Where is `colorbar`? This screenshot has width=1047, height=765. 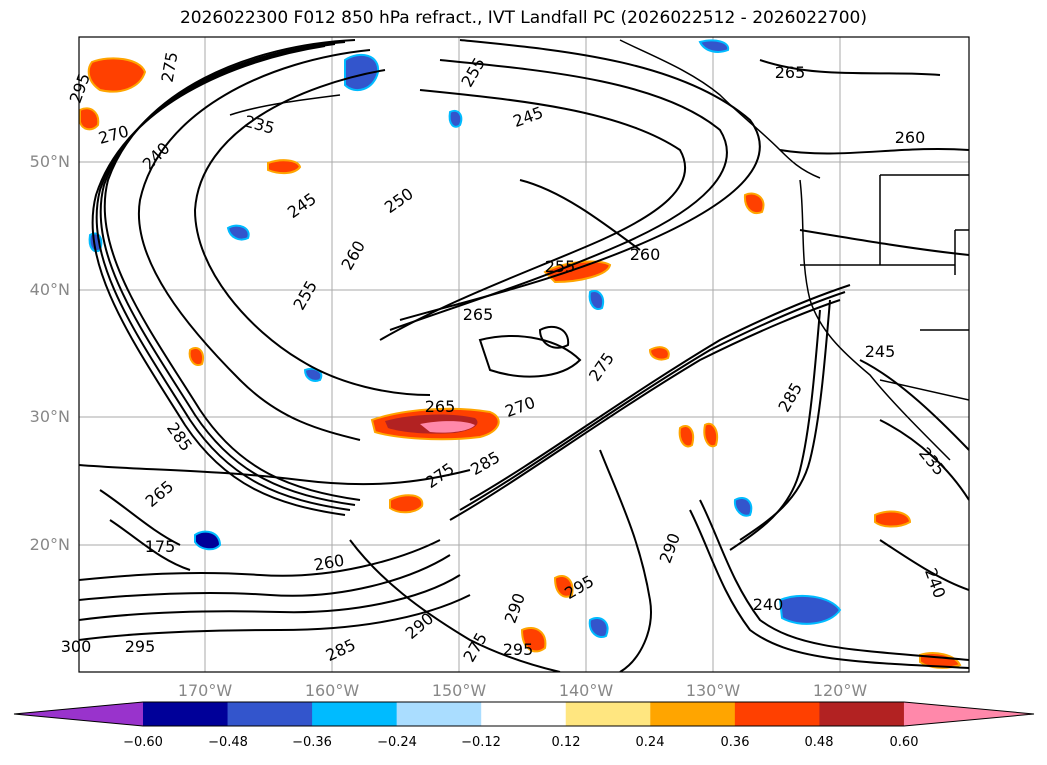 colorbar is located at coordinates (524, 714).